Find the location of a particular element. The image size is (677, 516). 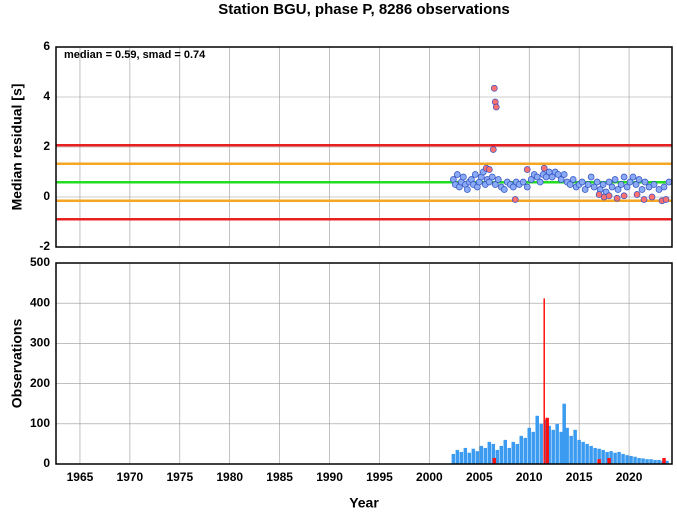

y-tick-label: 2 is located at coordinates (46, 146).